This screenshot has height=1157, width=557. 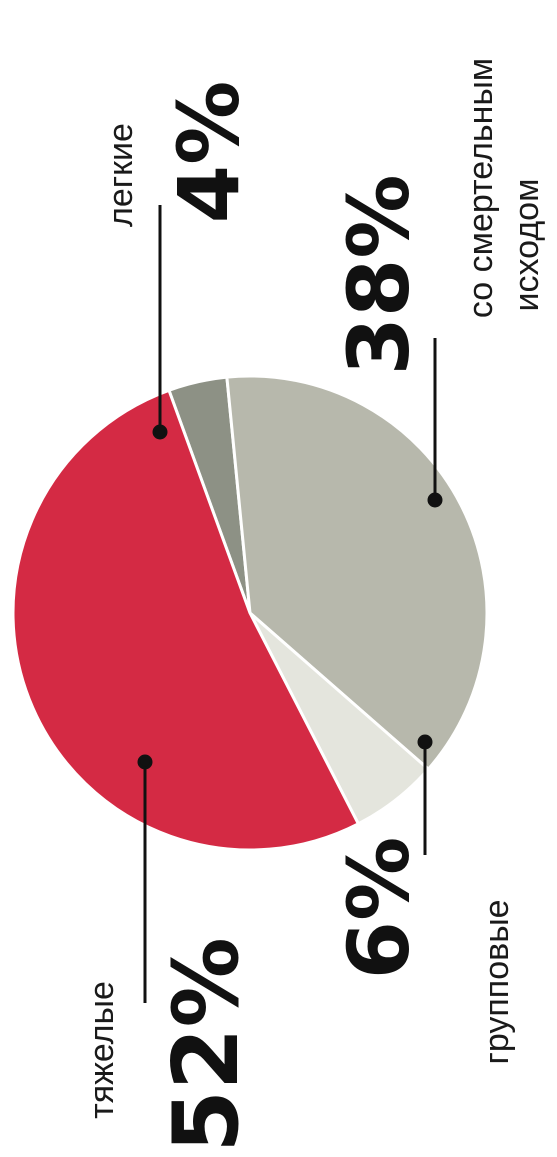 I want to click on leader-dot-so-smertelnym-iskhodom, so click(x=435, y=500).